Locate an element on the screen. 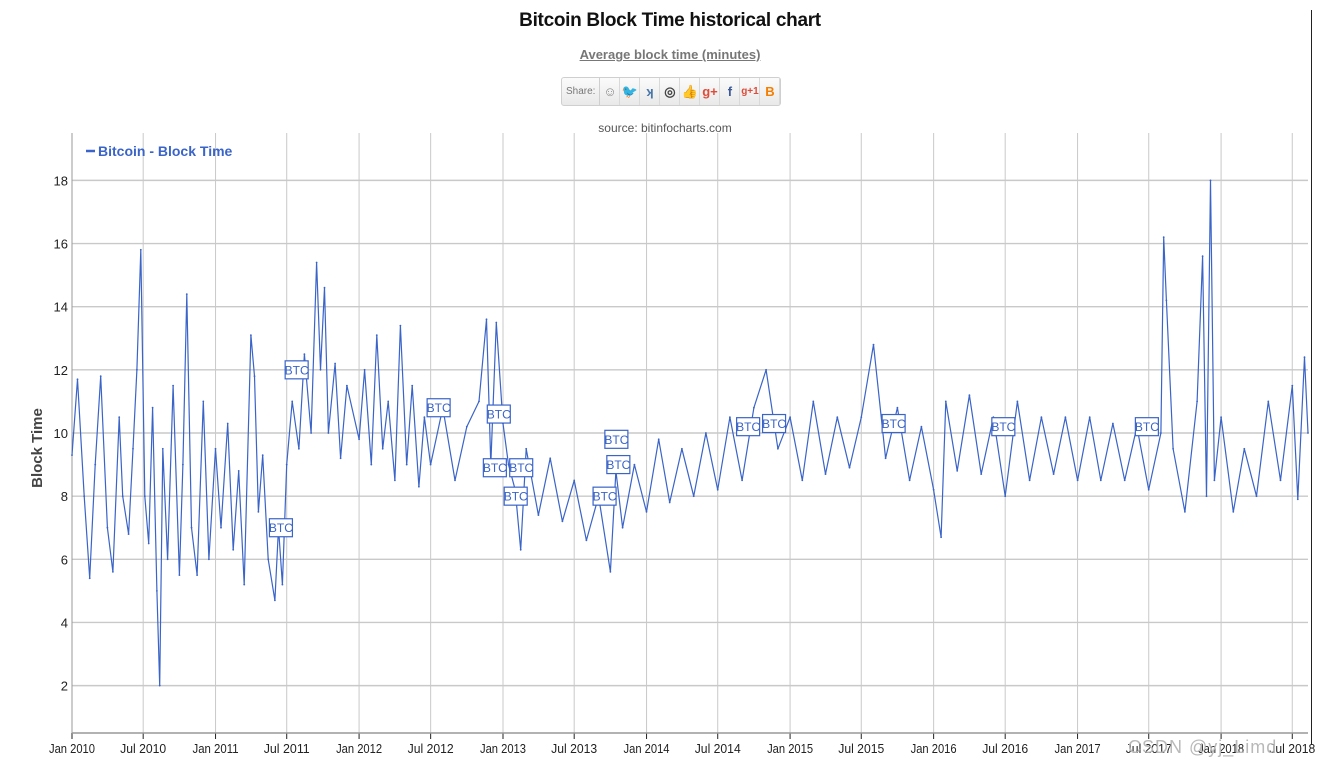  x-tick-label: Jul 2013 is located at coordinates (574, 748).